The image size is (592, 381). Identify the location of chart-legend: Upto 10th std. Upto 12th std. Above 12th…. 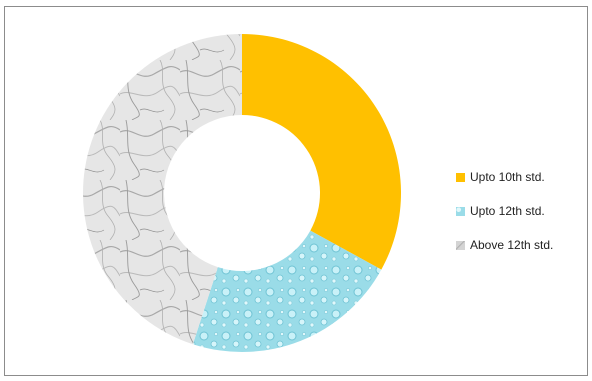
(504, 211).